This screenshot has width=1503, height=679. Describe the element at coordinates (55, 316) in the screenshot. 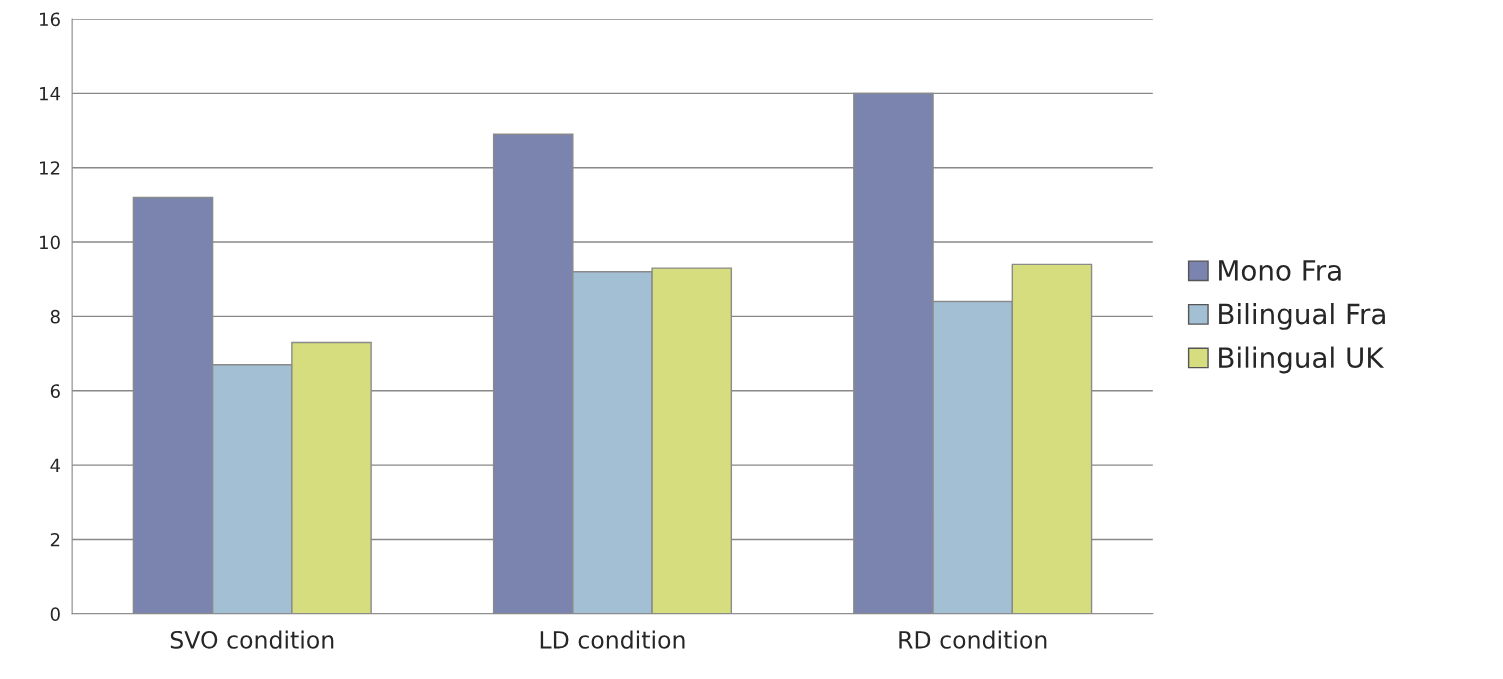

I see `y-tick-label: 8` at that location.